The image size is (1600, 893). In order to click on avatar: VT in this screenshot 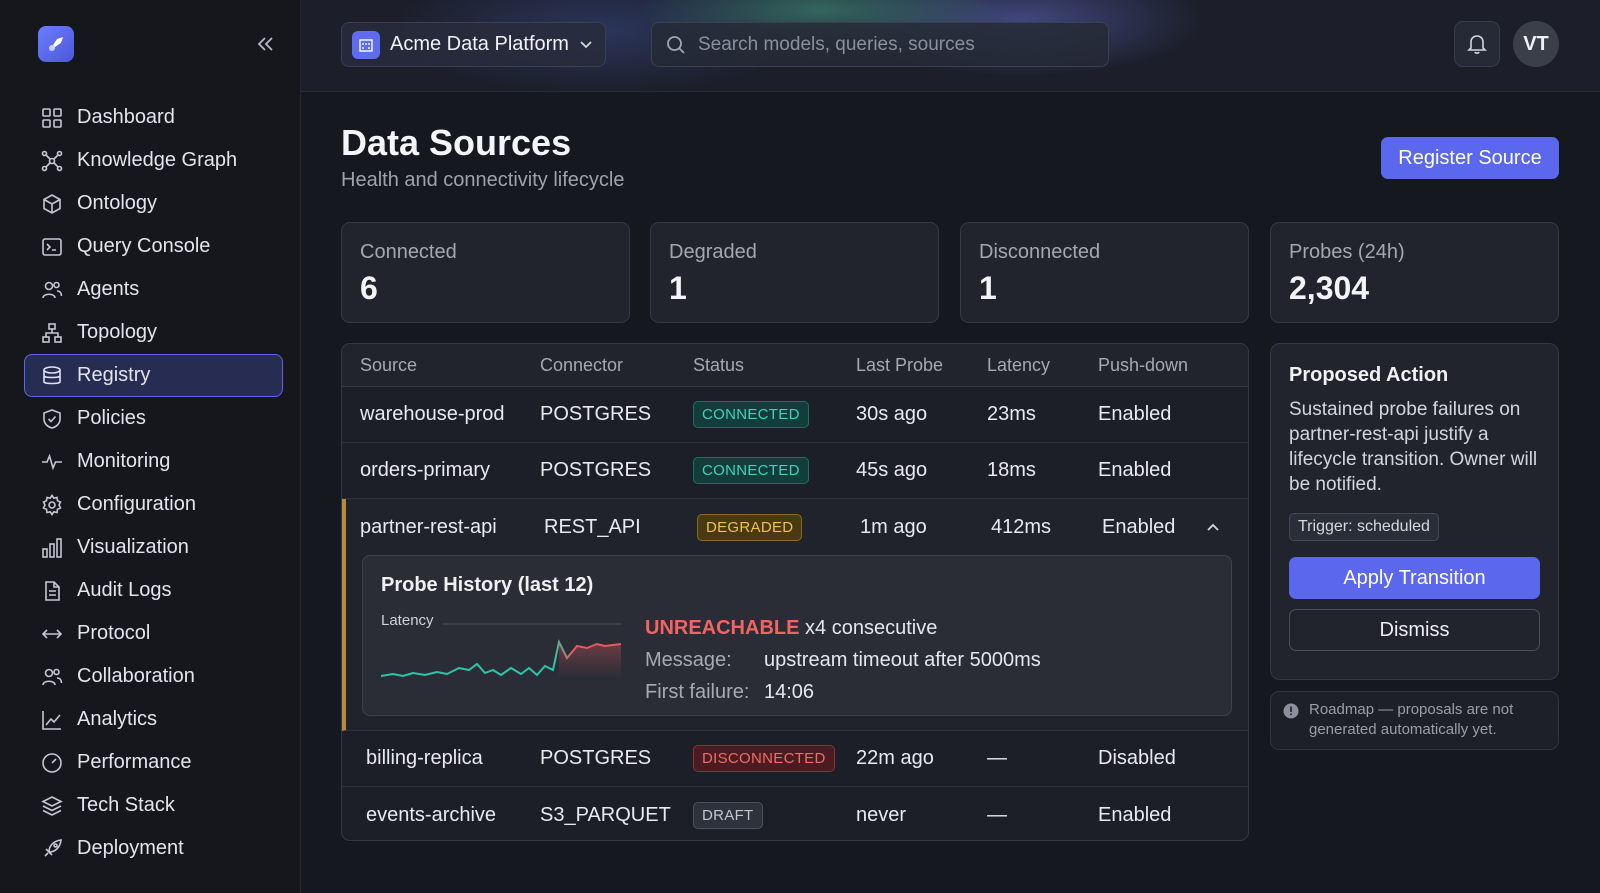, I will do `click(1536, 44)`.